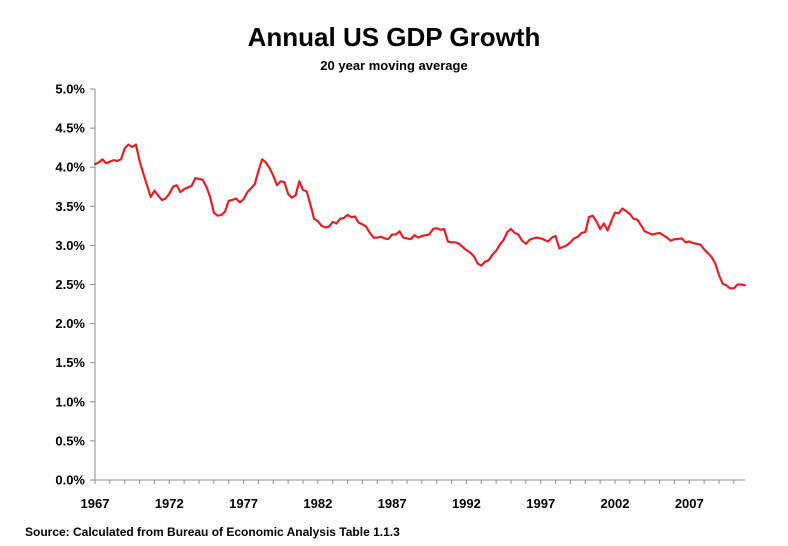 This screenshot has width=788, height=546. I want to click on y-tick-label: 1.0%, so click(70, 401).